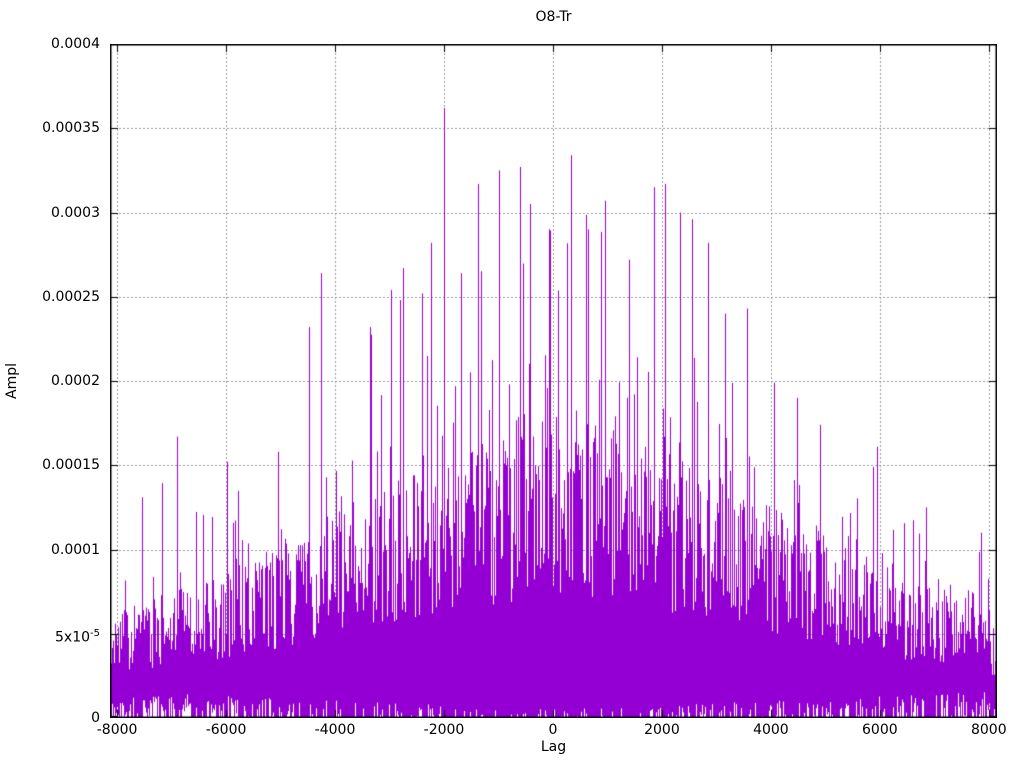 Image resolution: width=1024 pixels, height=768 pixels. I want to click on y-tick-label: 0, so click(95, 718).